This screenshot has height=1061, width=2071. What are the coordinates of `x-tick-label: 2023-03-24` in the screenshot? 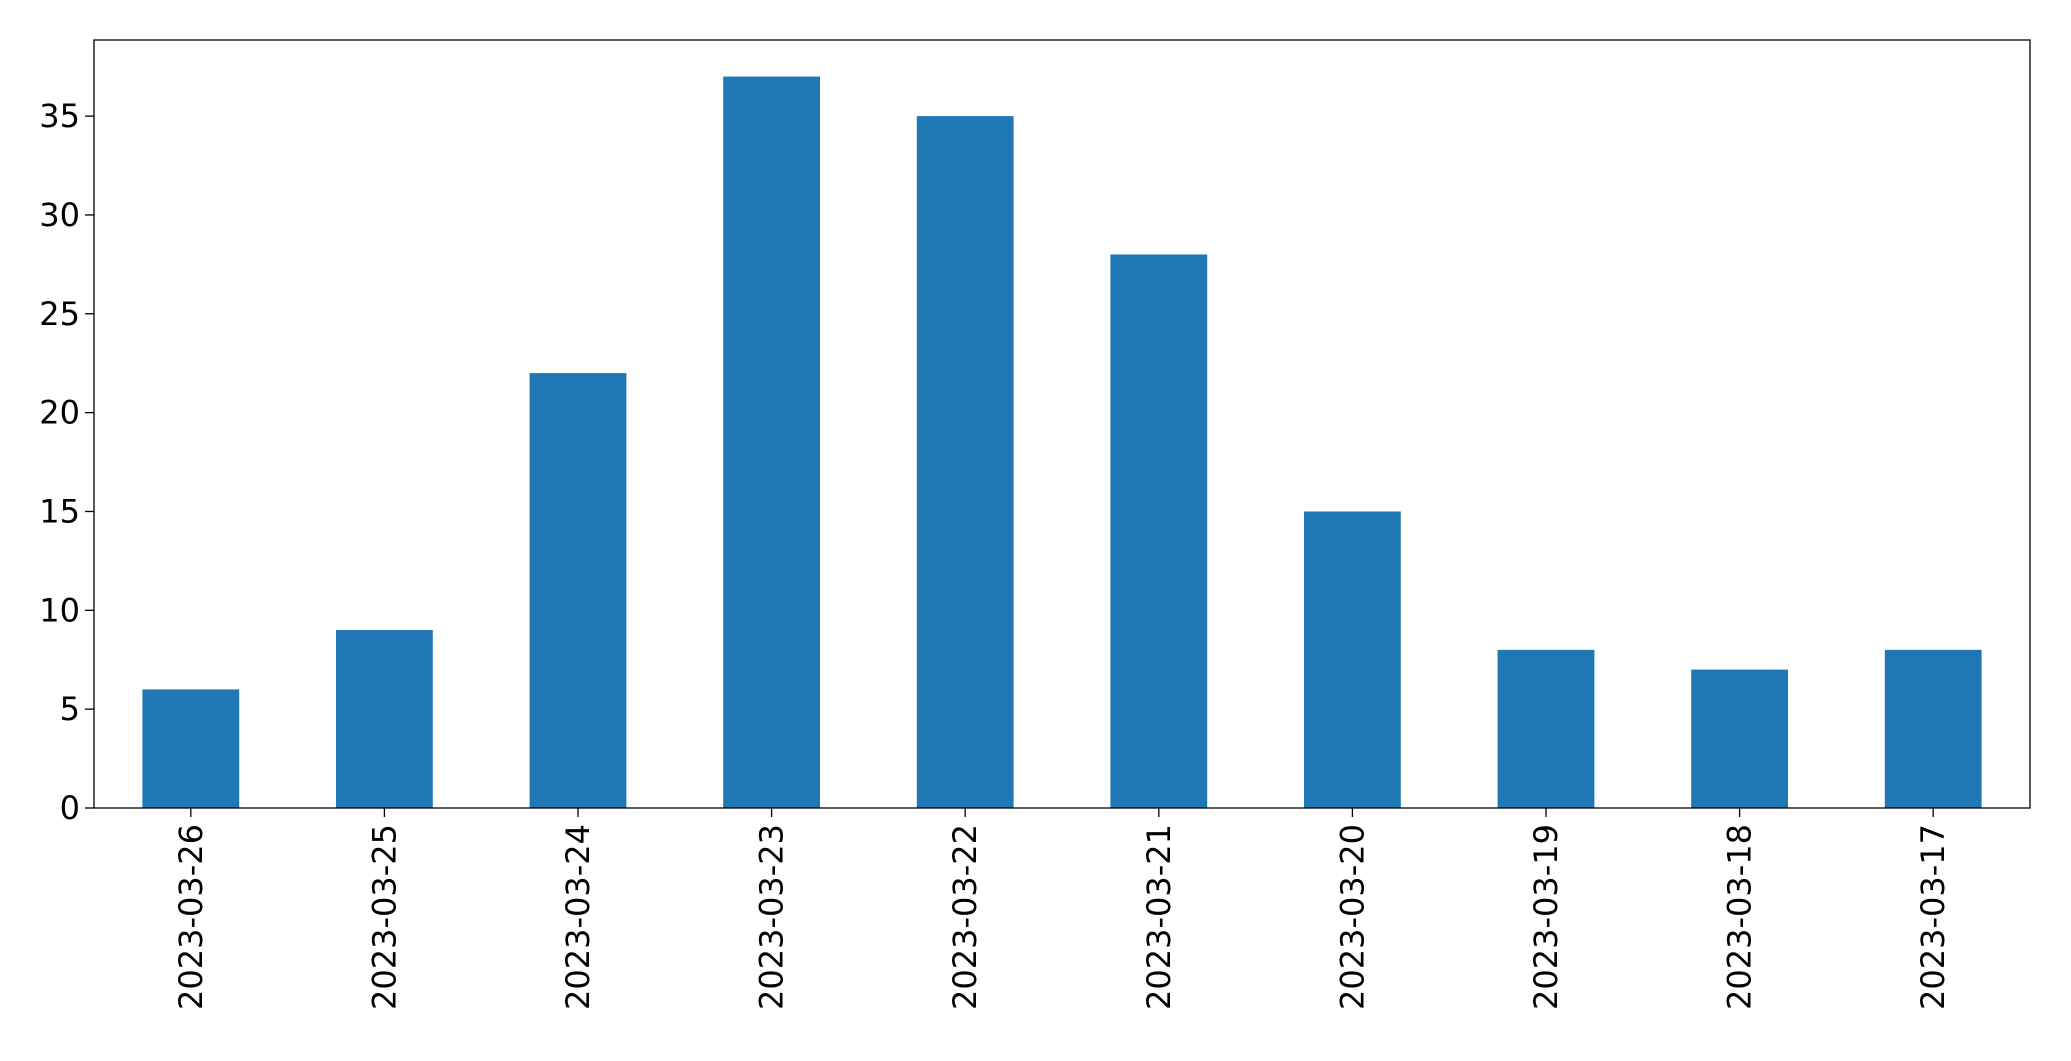 It's located at (578, 917).